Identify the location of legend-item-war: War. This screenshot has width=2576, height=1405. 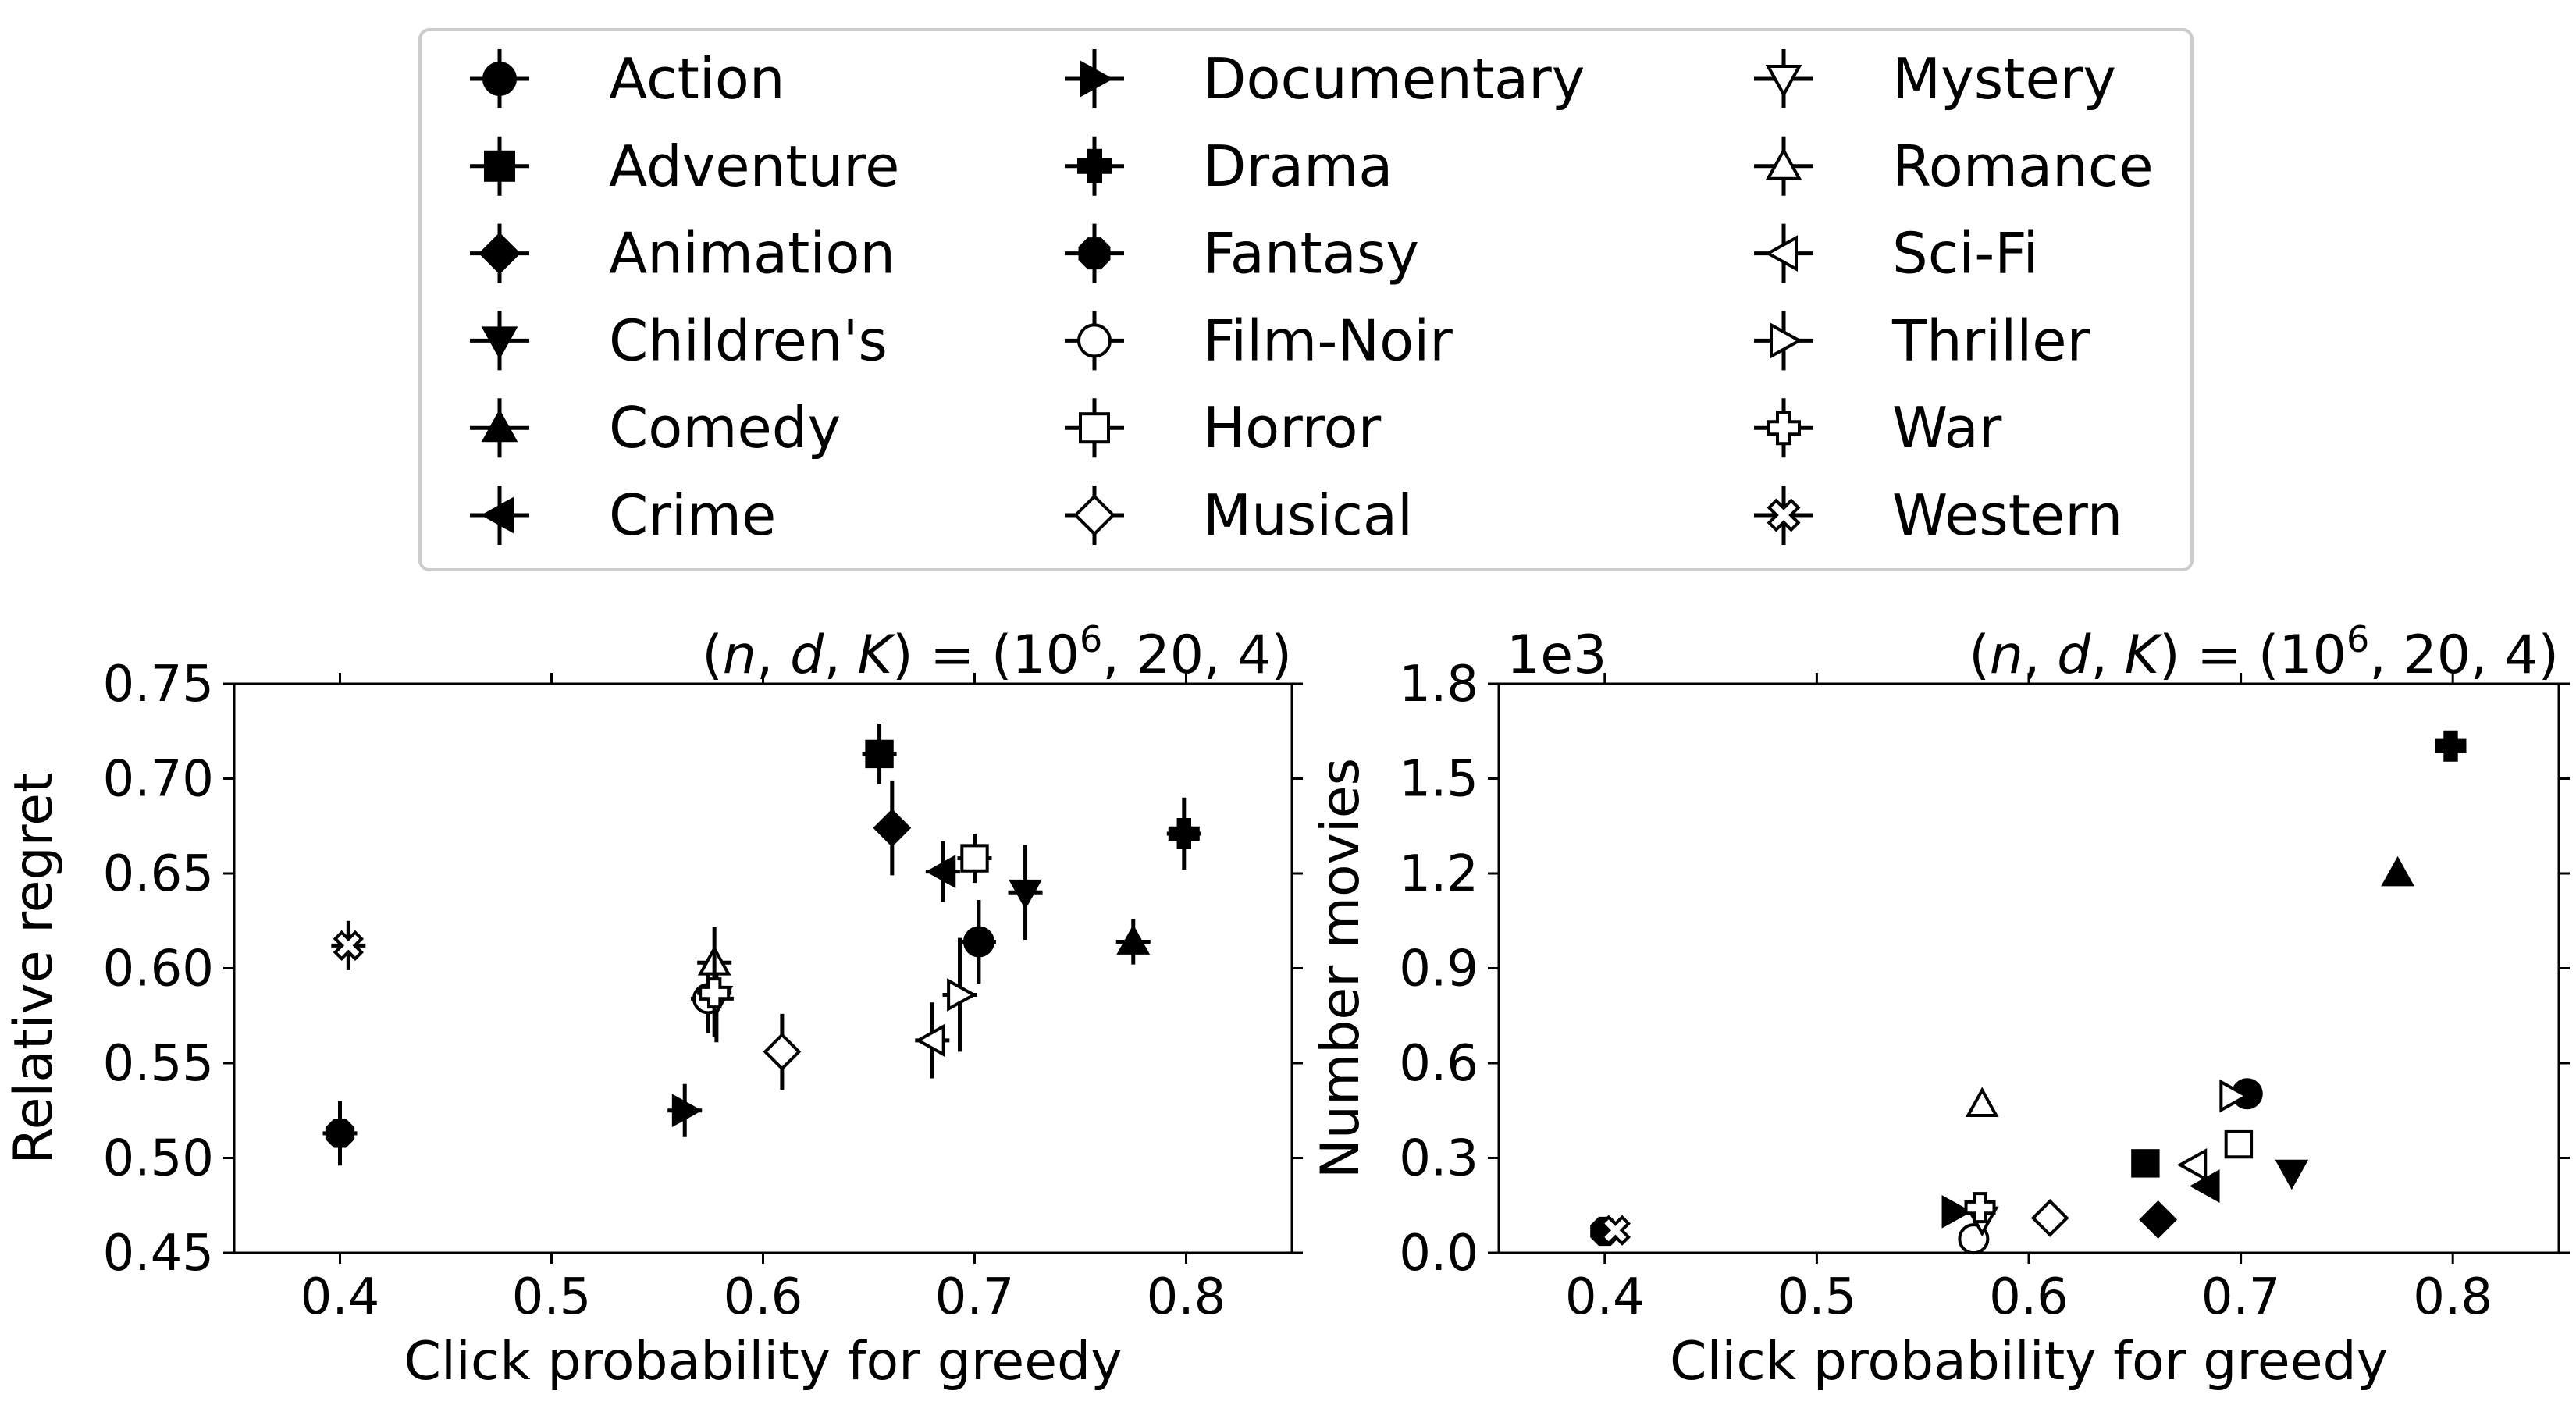
(1878, 428).